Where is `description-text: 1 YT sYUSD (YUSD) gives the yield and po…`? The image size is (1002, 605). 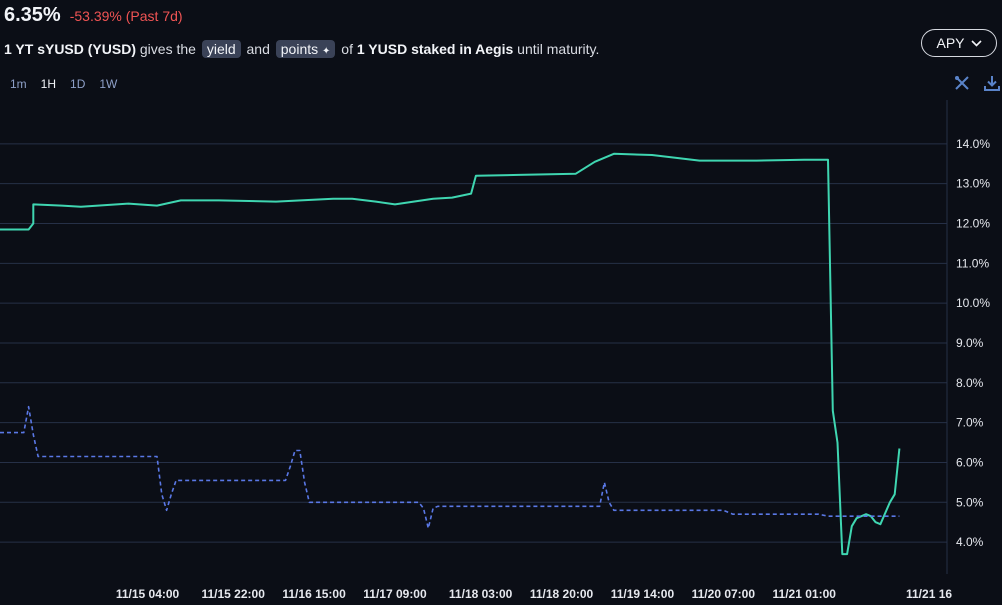
description-text: 1 YT sYUSD (YUSD) gives the yield and po… is located at coordinates (301, 49).